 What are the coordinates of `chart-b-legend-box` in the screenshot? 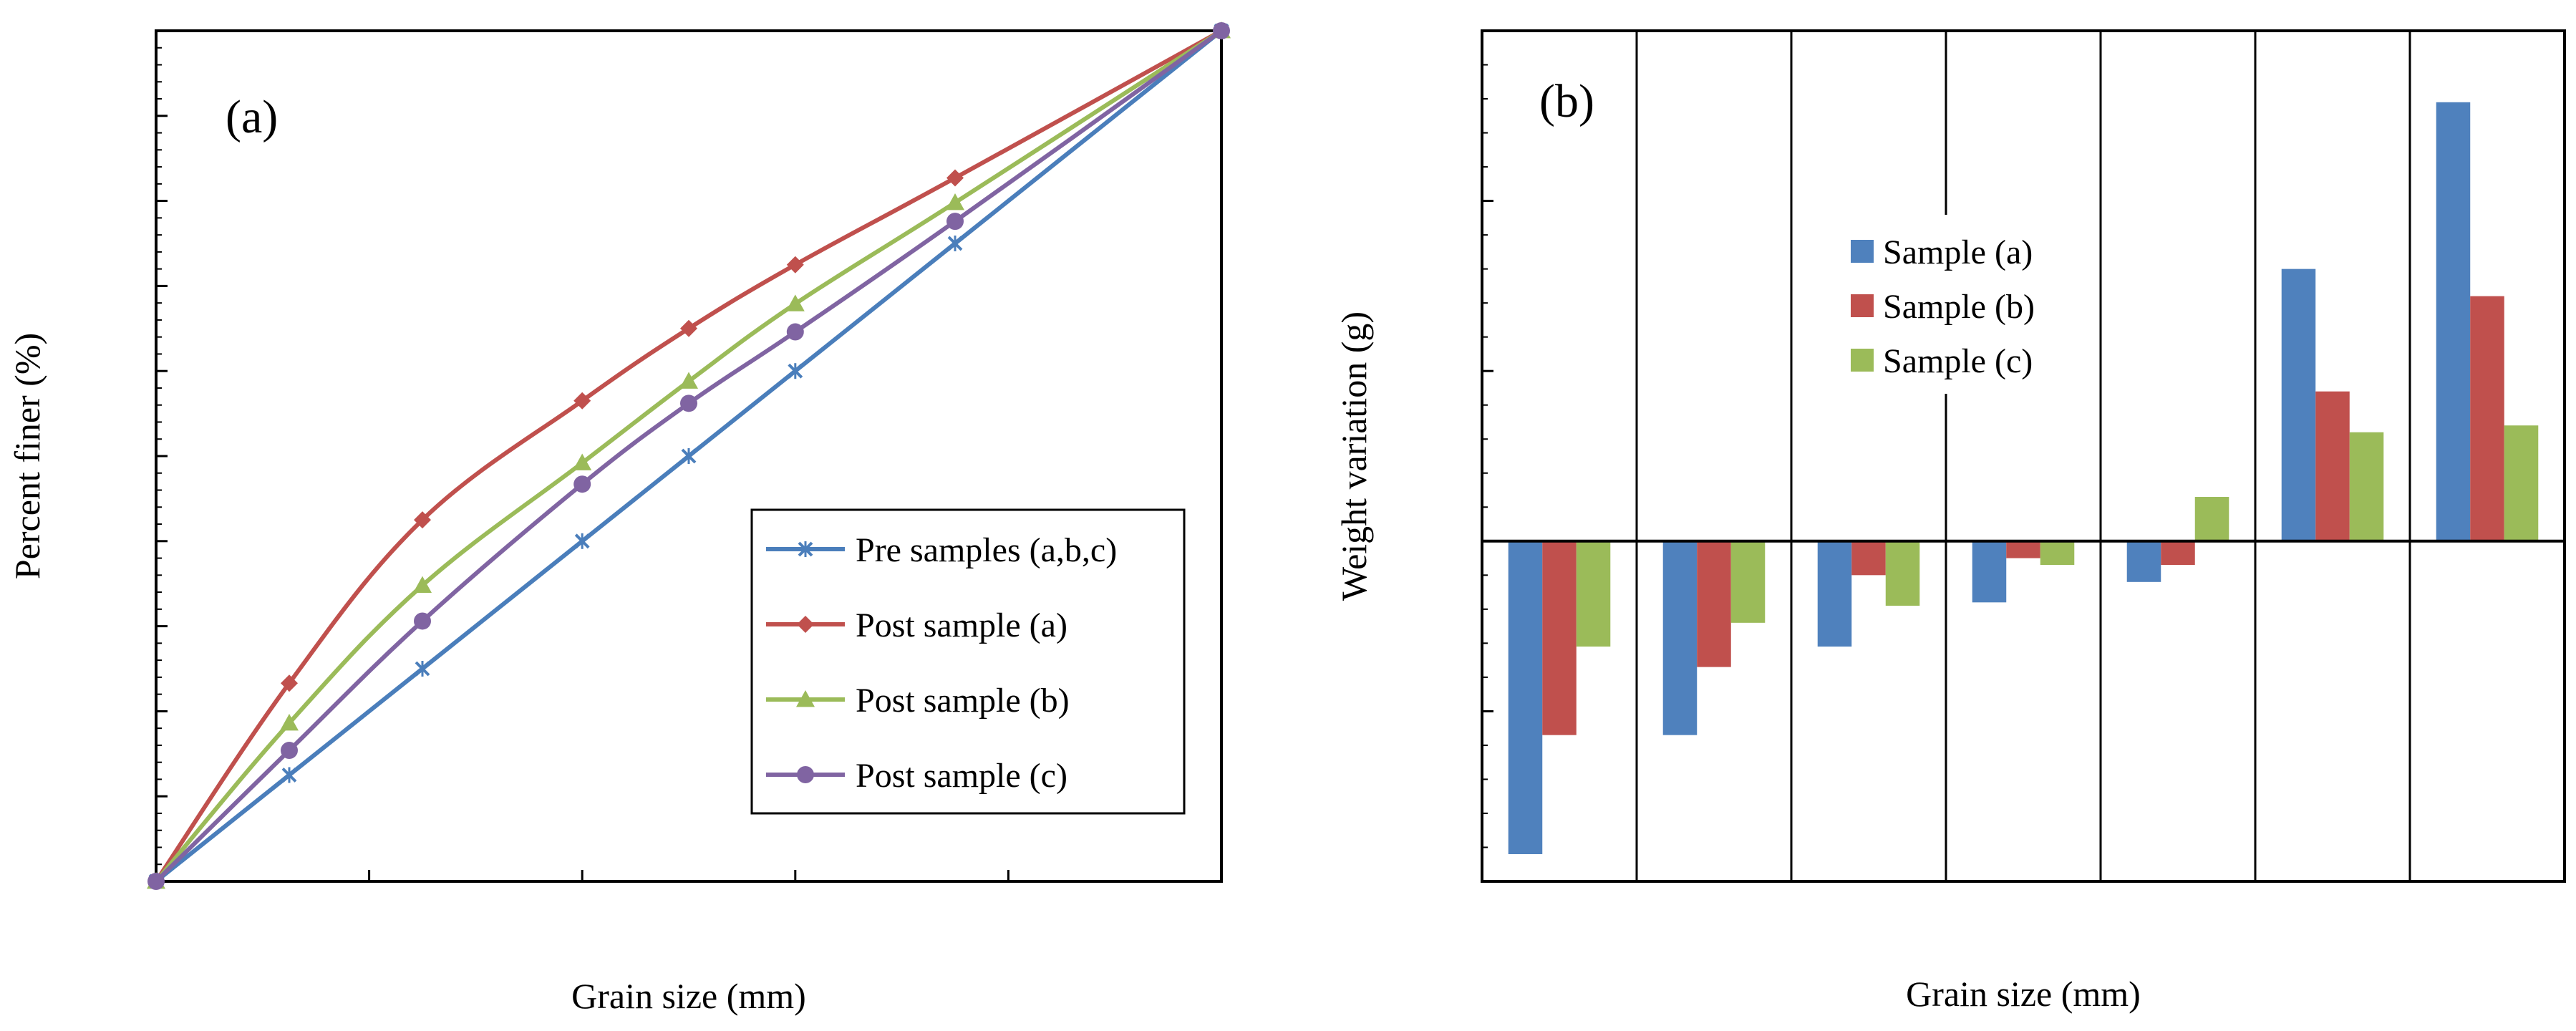 It's located at (1956, 304).